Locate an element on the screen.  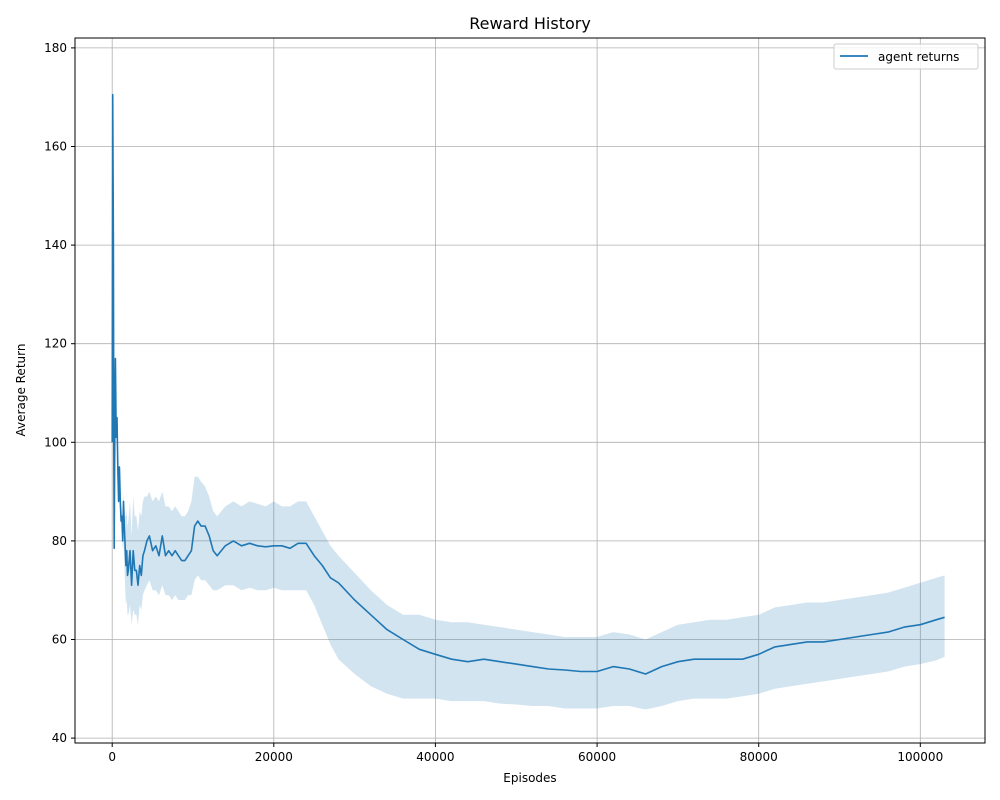
x-axis-label: Episodes is located at coordinates (529, 778).